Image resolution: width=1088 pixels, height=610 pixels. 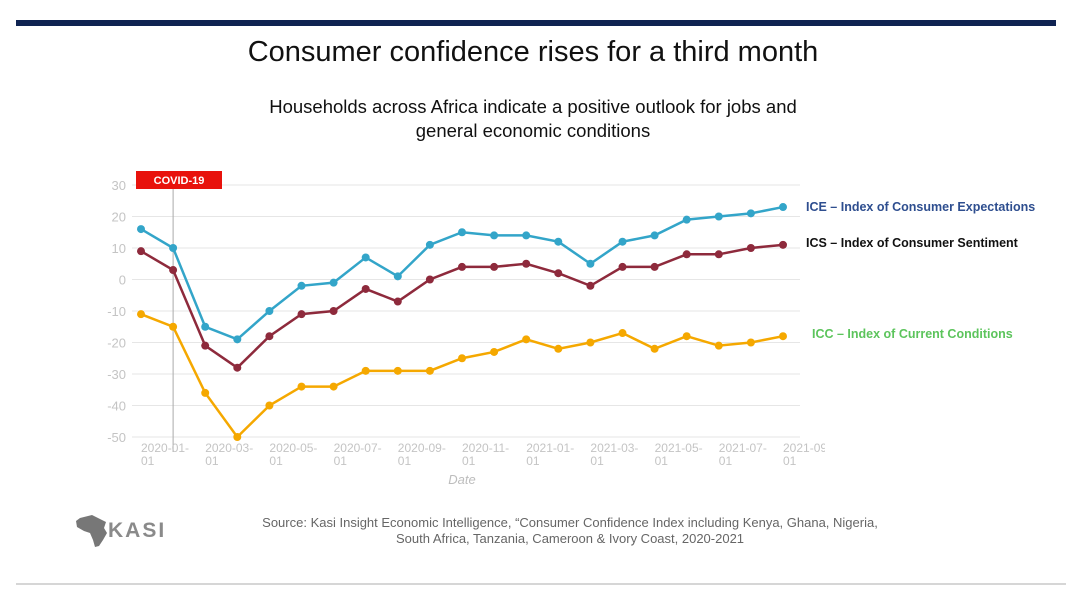 What do you see at coordinates (119, 248) in the screenshot?
I see `y-tick-label: 10` at bounding box center [119, 248].